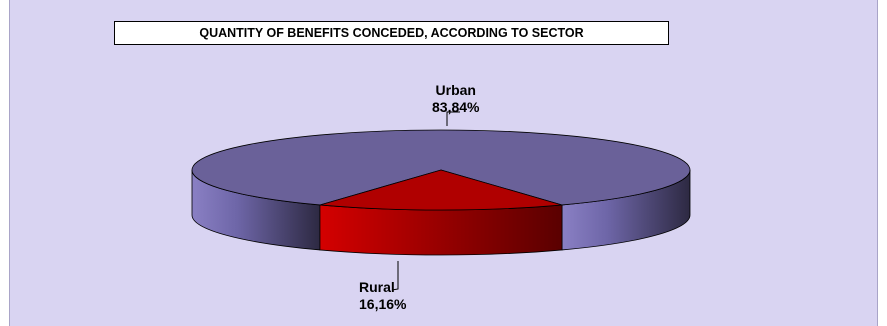 The image size is (887, 326). Describe the element at coordinates (455, 90) in the screenshot. I see `label-urban-name: Urban` at that location.